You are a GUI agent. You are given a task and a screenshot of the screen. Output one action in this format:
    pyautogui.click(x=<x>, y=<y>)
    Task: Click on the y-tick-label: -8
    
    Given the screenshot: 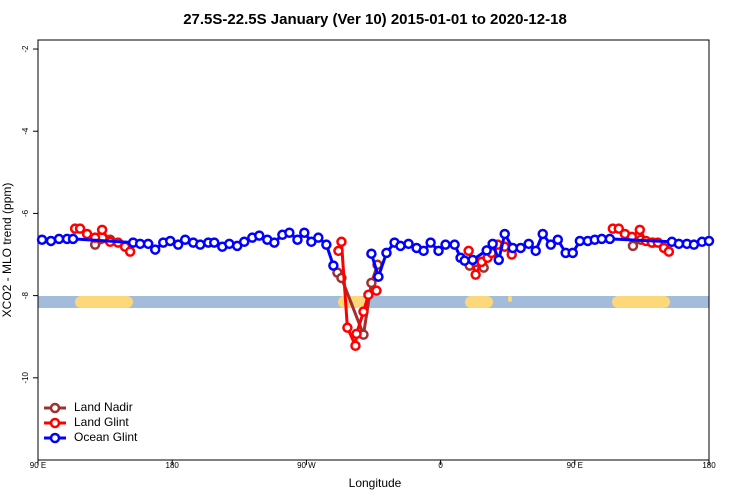 What is the action you would take?
    pyautogui.click(x=25, y=296)
    